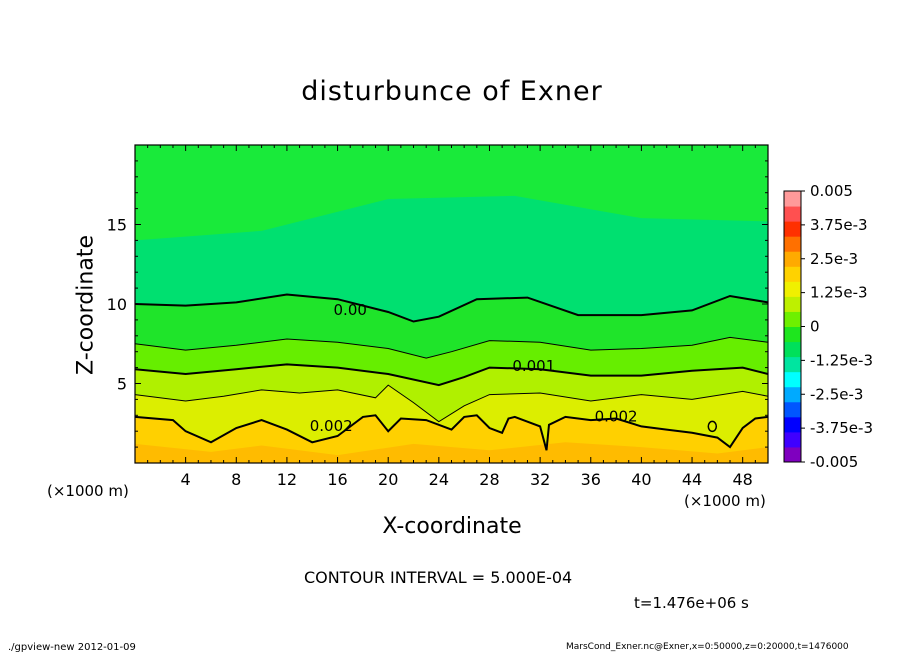  What do you see at coordinates (439, 479) in the screenshot?
I see `x-tick-label: 24` at bounding box center [439, 479].